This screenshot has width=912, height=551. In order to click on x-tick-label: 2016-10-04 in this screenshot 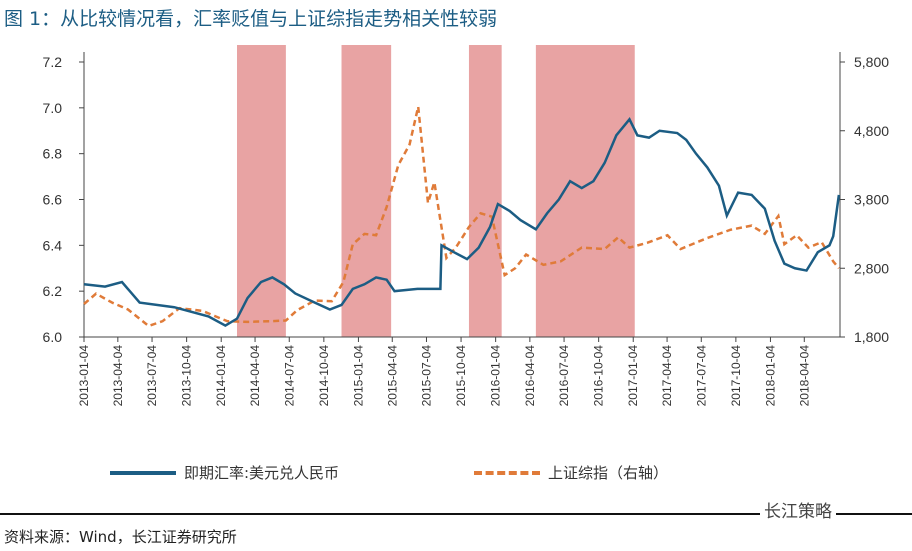, I will do `click(599, 376)`.